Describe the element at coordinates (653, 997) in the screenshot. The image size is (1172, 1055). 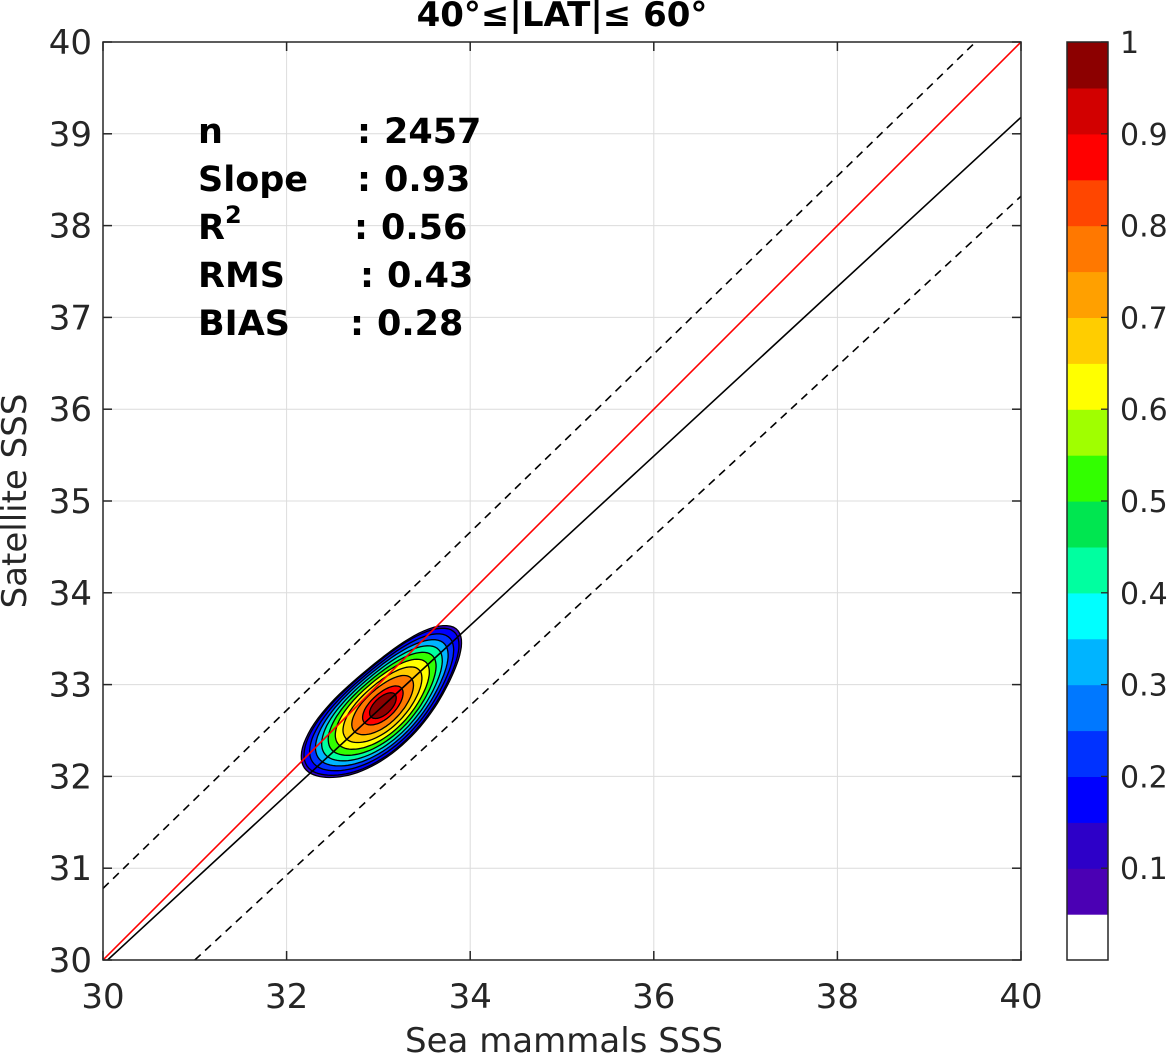
I see `x-tick-label: 36` at that location.